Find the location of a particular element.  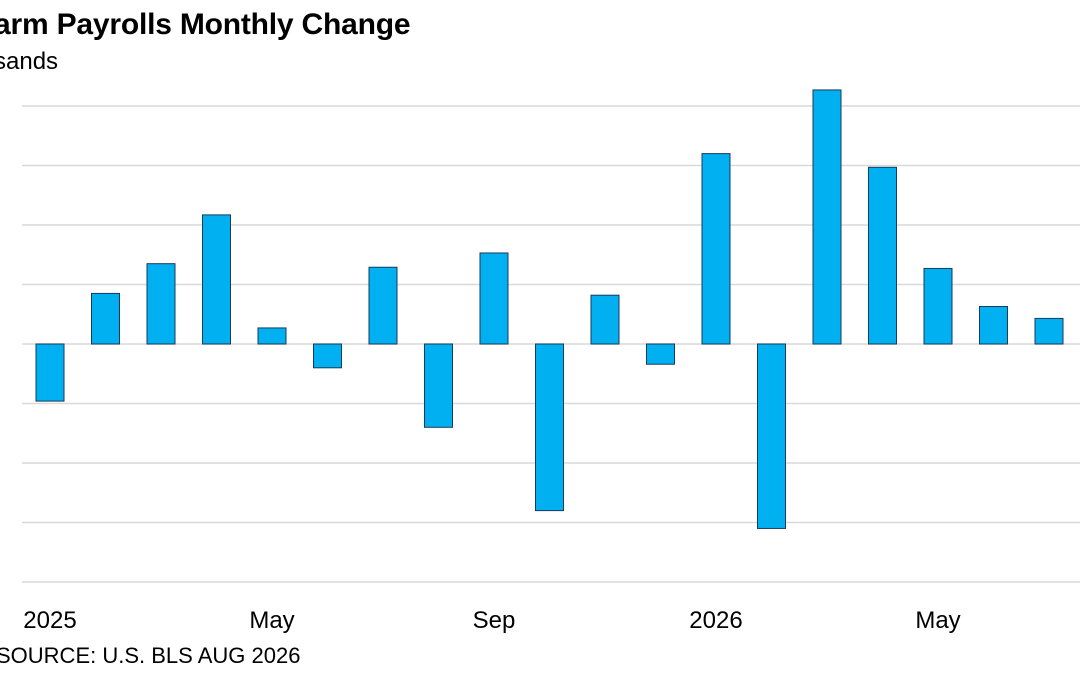

x-tick-label-0: 2025 is located at coordinates (49, 620).